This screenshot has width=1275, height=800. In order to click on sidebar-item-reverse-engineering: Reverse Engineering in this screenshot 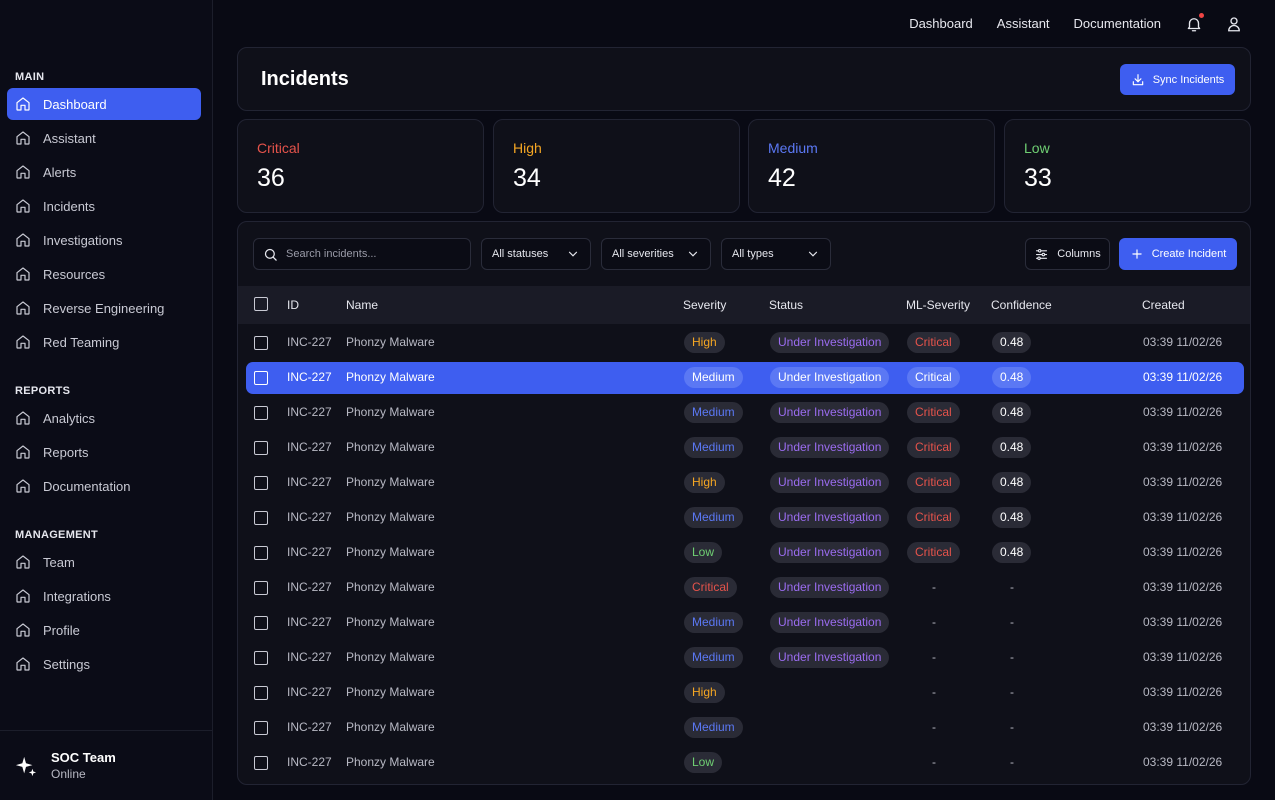, I will do `click(104, 308)`.